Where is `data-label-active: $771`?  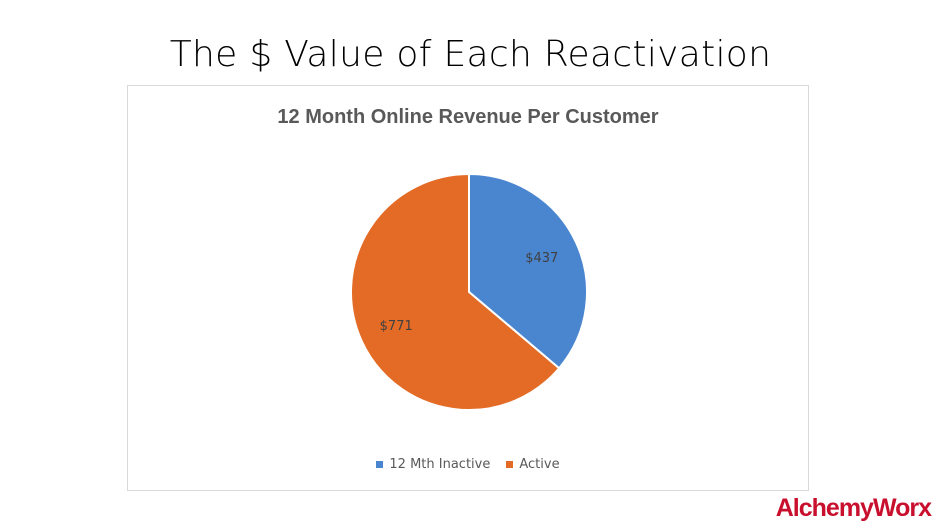 data-label-active: $771 is located at coordinates (396, 326).